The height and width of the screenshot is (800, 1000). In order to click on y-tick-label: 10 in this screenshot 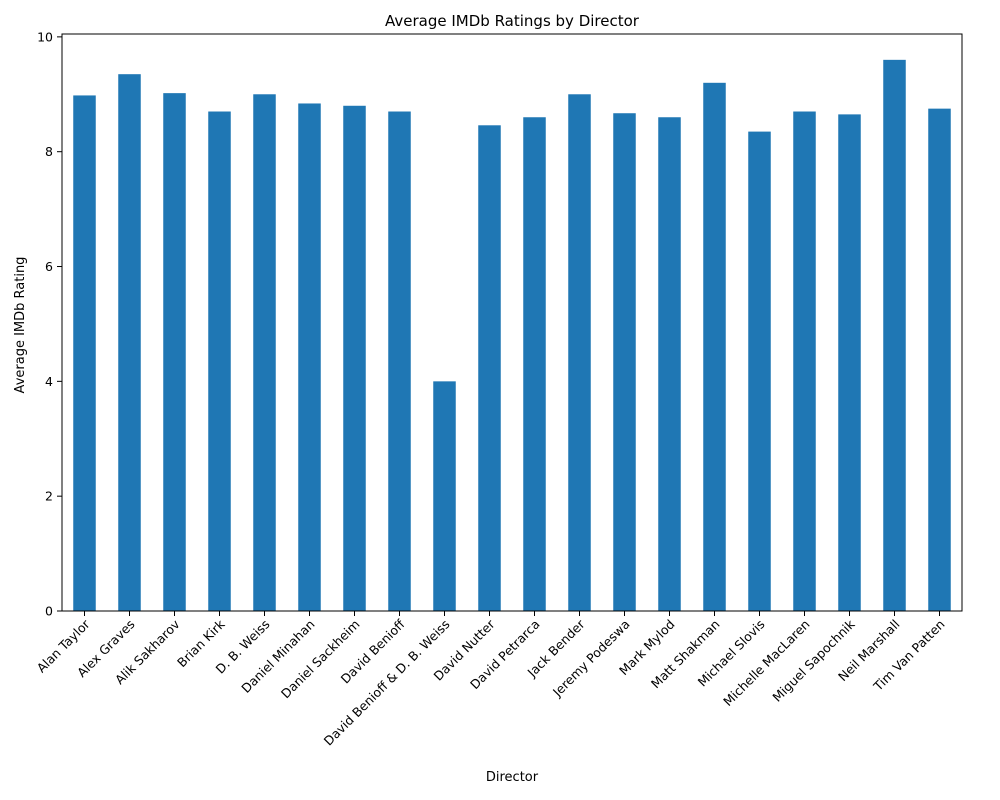, I will do `click(45, 36)`.